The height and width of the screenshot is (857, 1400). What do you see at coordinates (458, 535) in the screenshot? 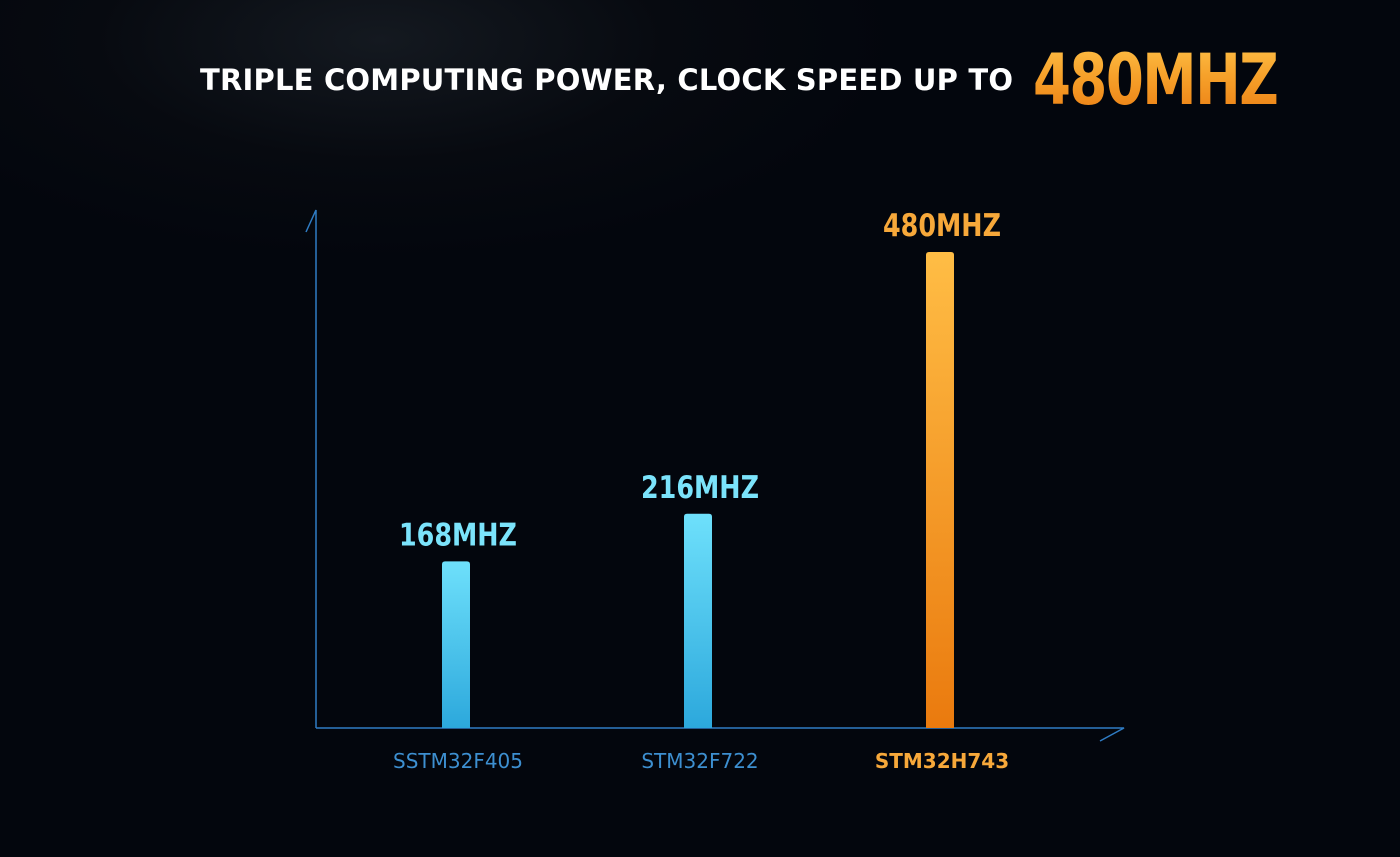
I see `value-label: 168MHZ` at bounding box center [458, 535].